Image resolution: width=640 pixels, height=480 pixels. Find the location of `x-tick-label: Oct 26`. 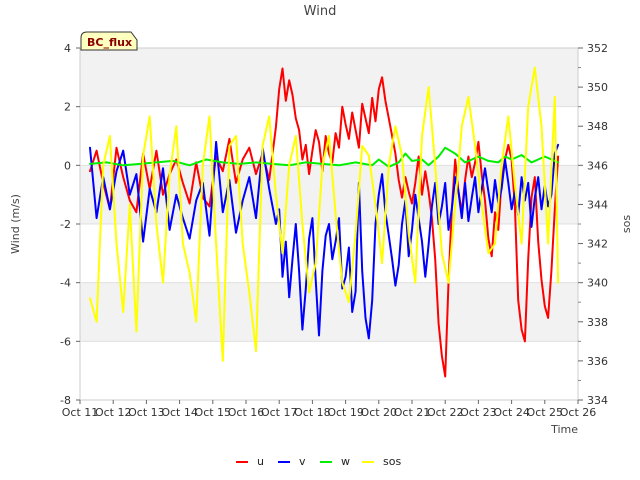

x-tick-label: Oct 26 is located at coordinates (578, 412).